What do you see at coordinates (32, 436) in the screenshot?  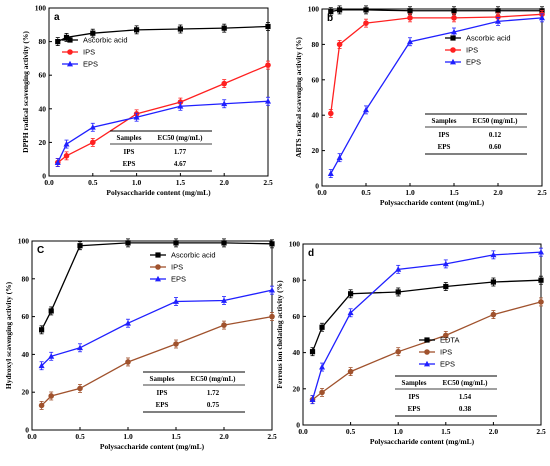 I see `x-tick-label: 0.0` at bounding box center [32, 436].